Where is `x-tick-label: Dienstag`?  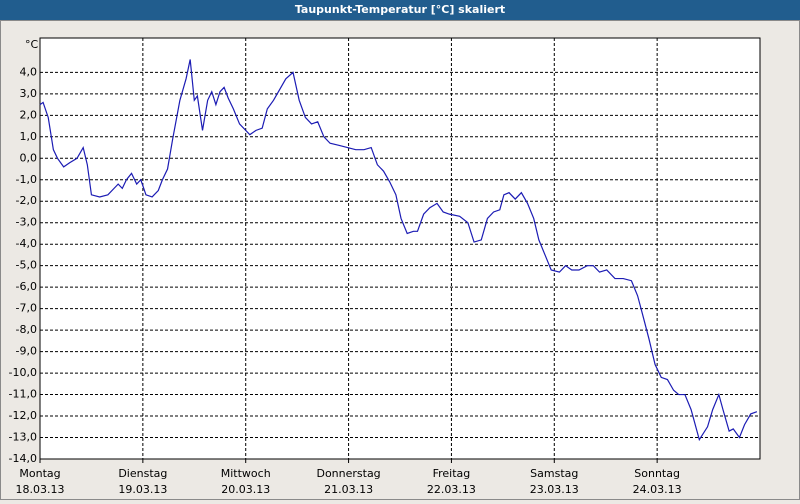 x-tick-label: Dienstag is located at coordinates (142, 473).